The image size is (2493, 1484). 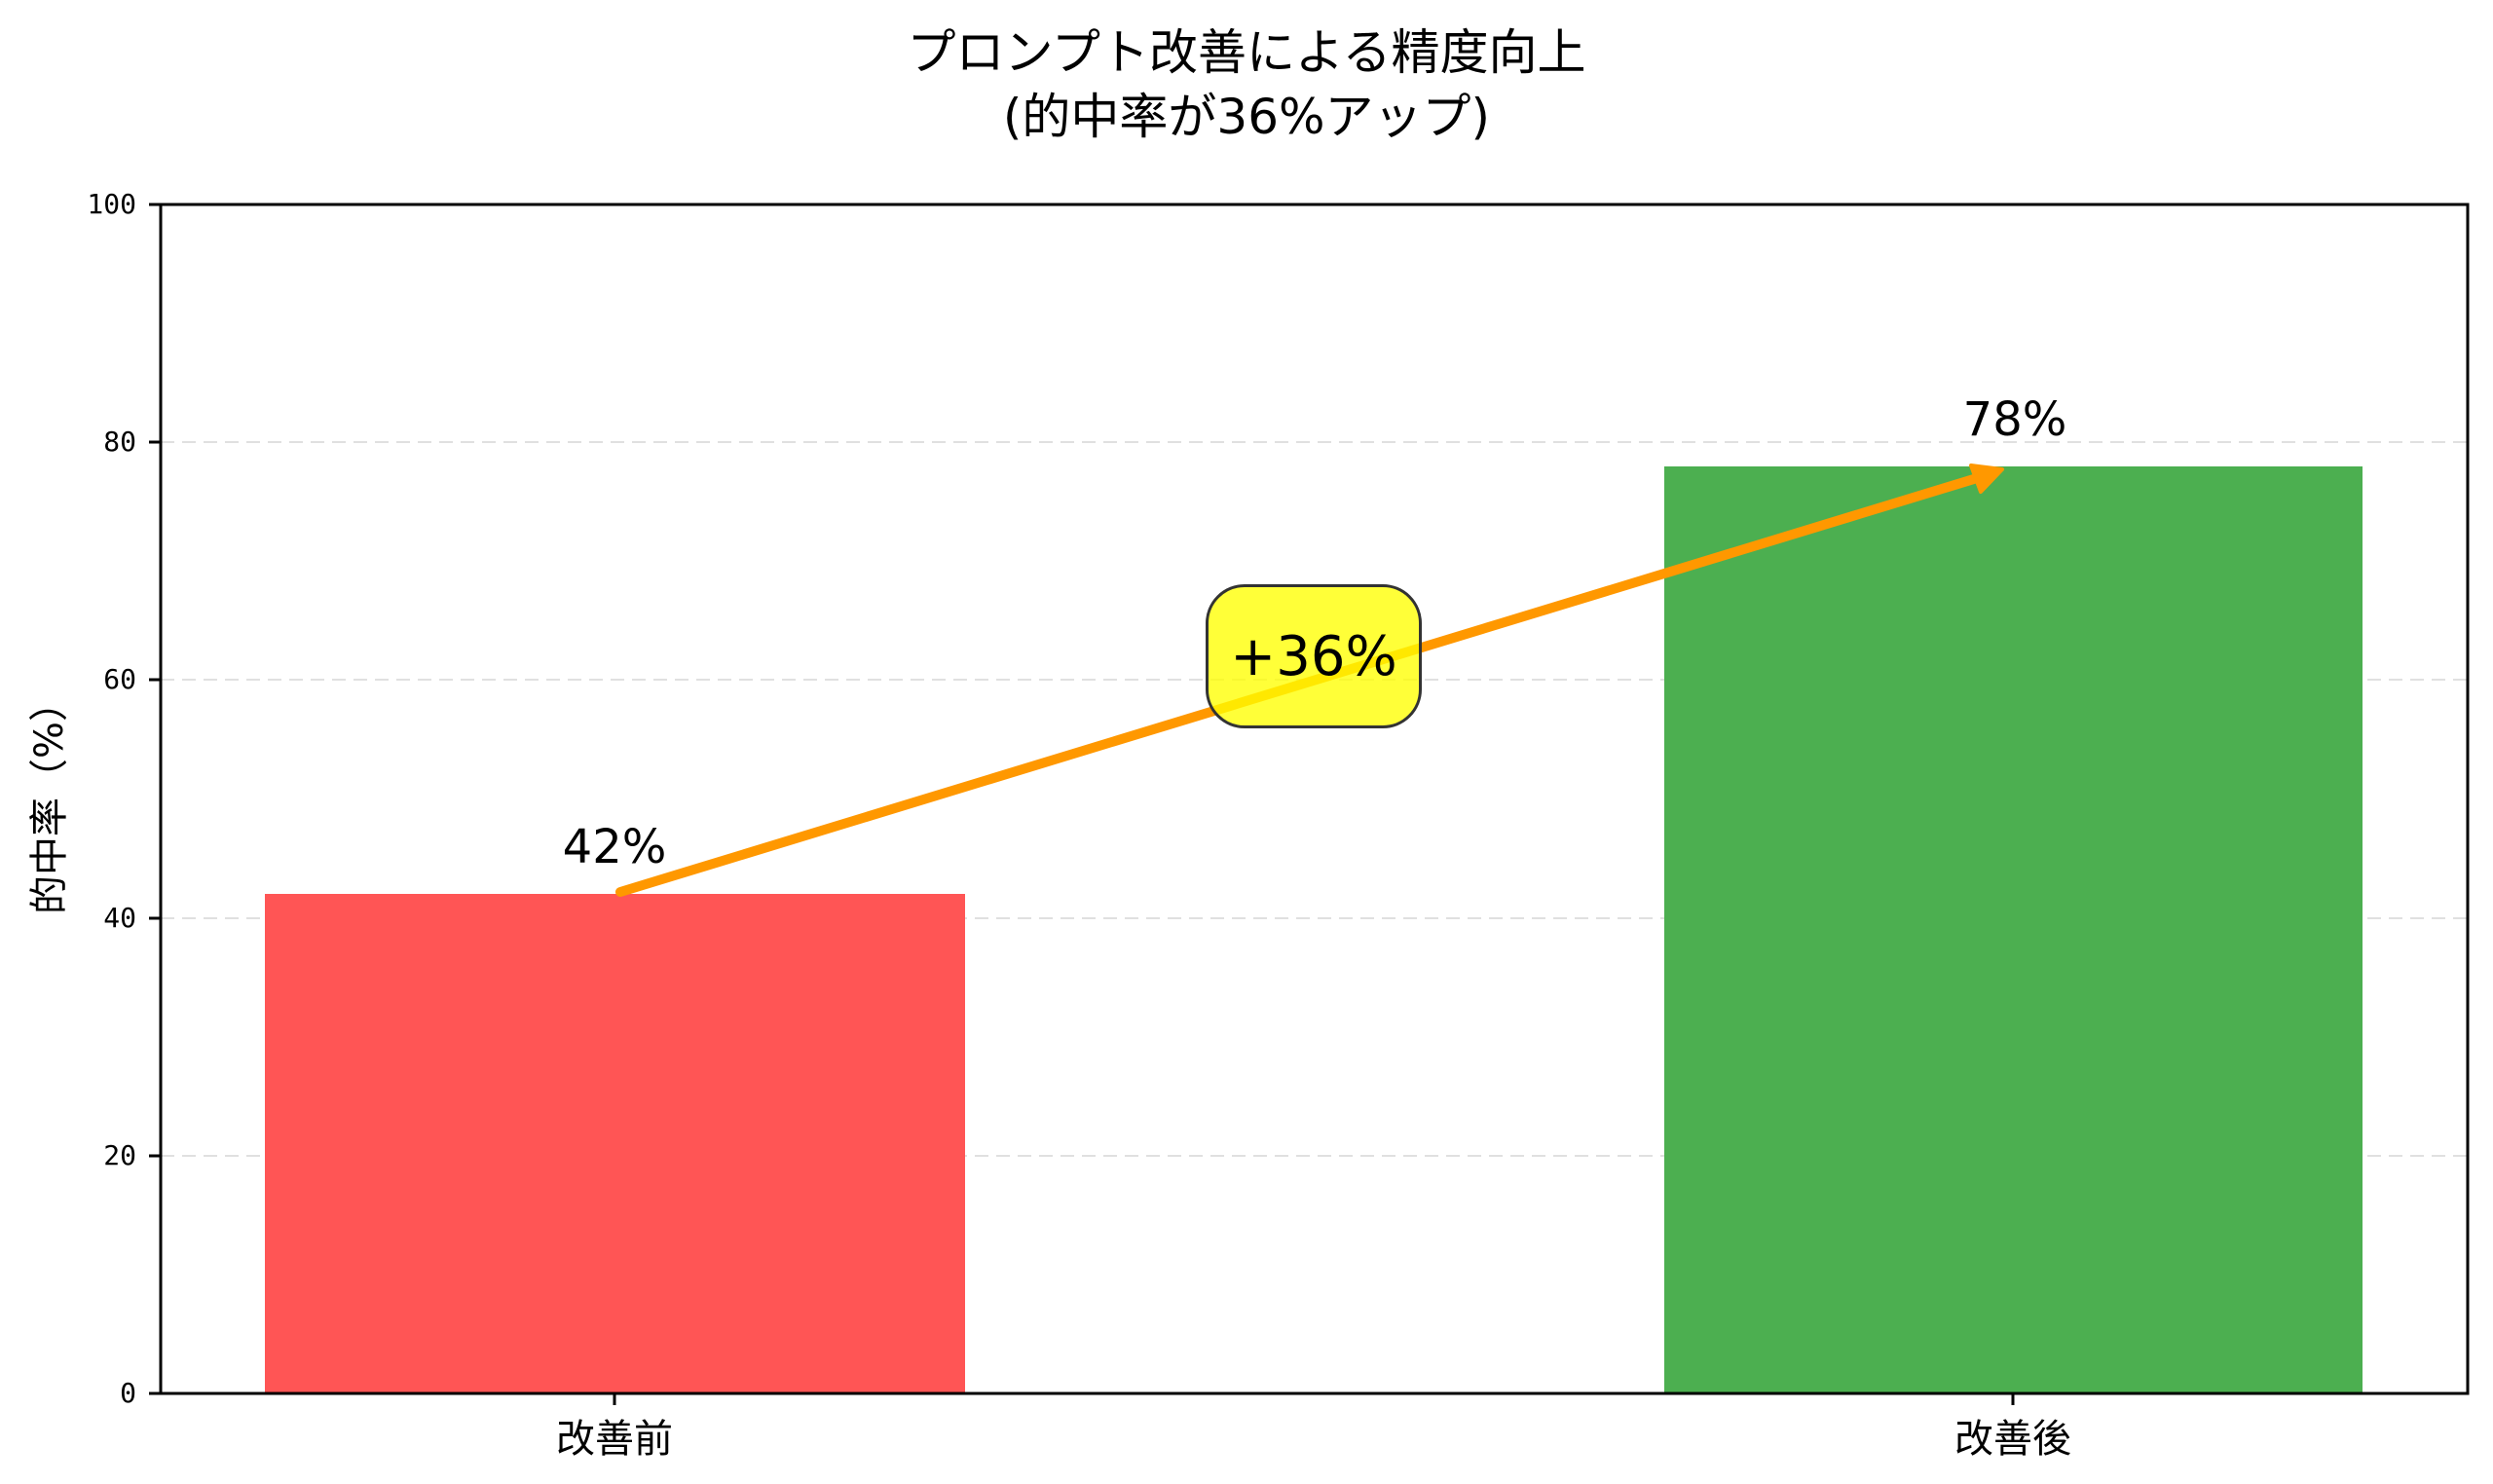 I want to click on y-tick-label: 40, so click(x=120, y=918).